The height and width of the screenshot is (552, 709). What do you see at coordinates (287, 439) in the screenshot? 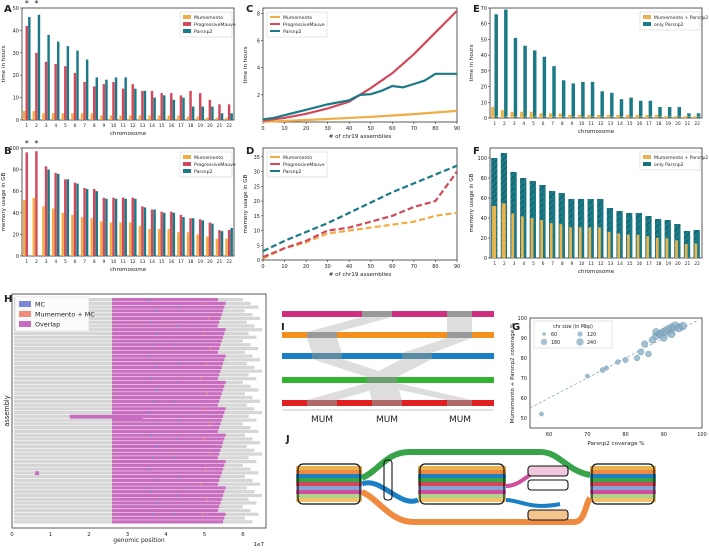
I see `panel-label-J: J` at bounding box center [287, 439].